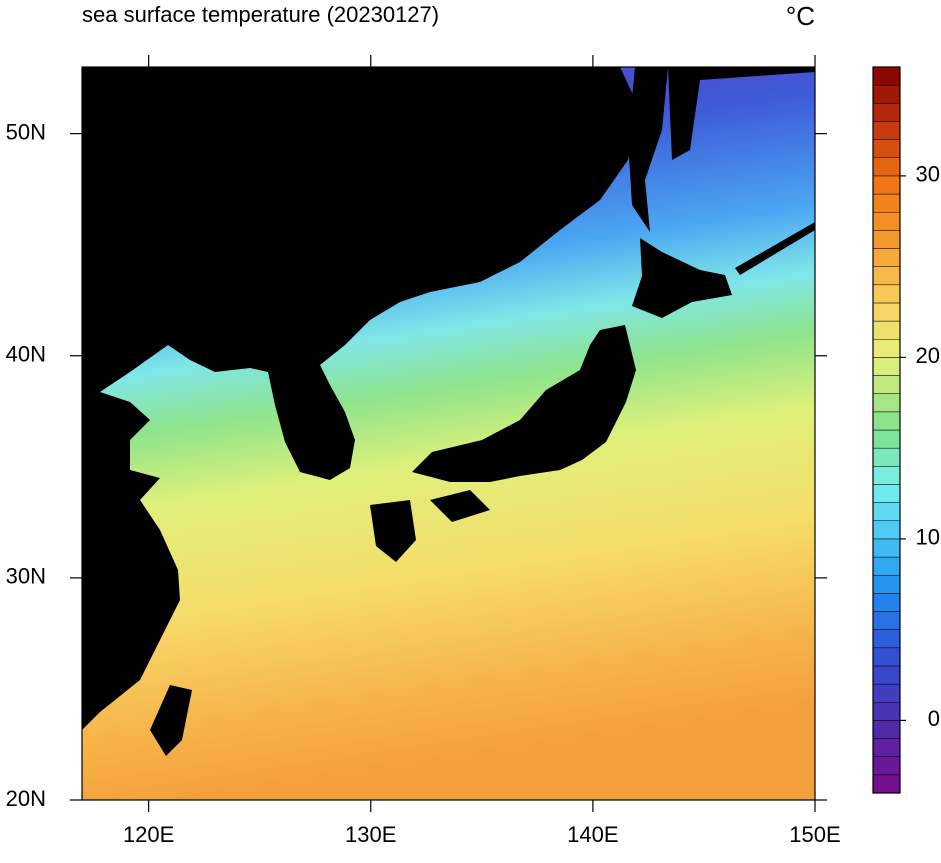  What do you see at coordinates (171, 720) in the screenshot?
I see `taiwan` at bounding box center [171, 720].